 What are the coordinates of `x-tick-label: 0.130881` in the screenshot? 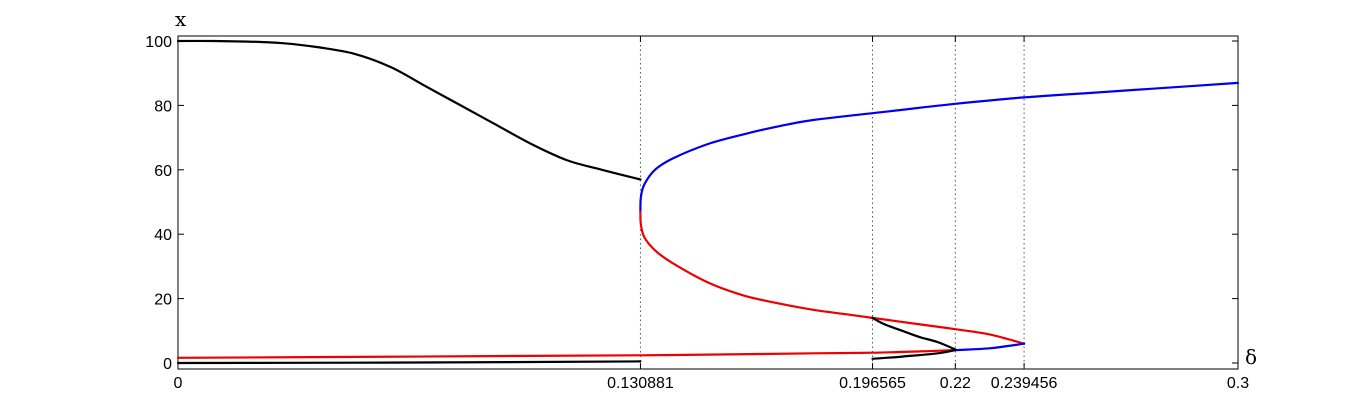 It's located at (640, 383).